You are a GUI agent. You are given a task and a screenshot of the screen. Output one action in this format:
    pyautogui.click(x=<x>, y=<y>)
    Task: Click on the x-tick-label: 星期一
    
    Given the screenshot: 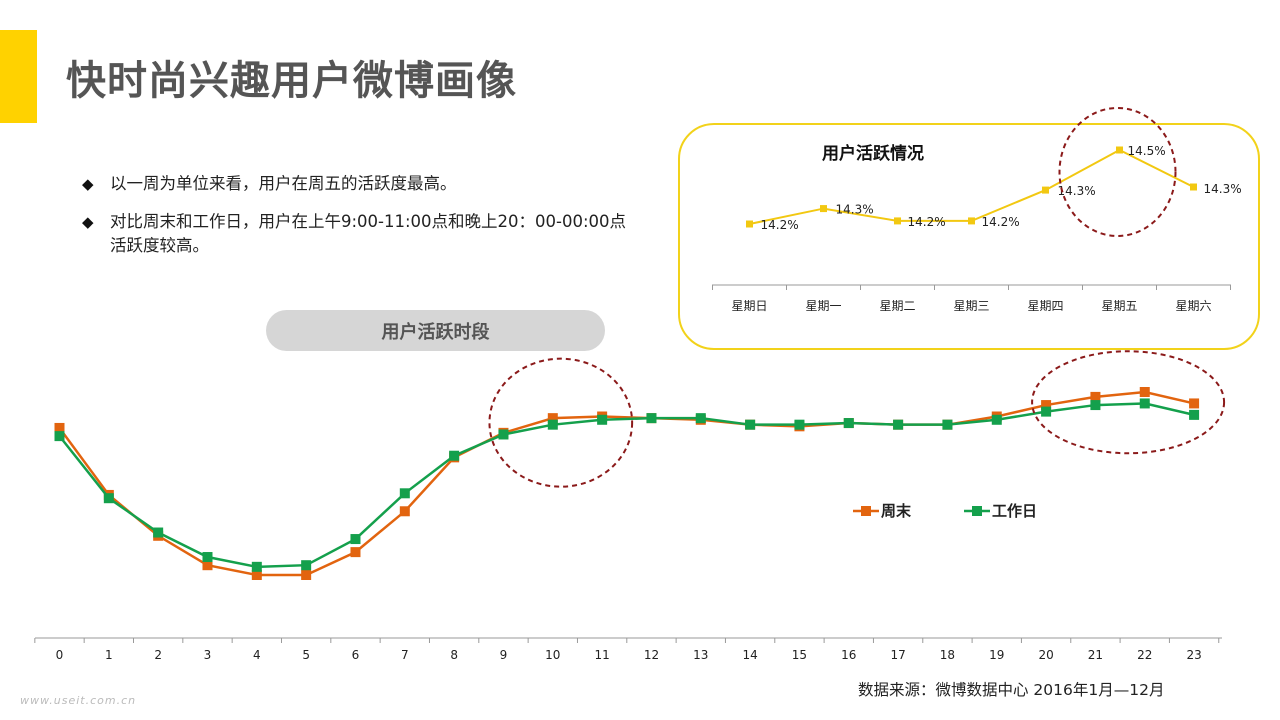 What is the action you would take?
    pyautogui.click(x=823, y=306)
    